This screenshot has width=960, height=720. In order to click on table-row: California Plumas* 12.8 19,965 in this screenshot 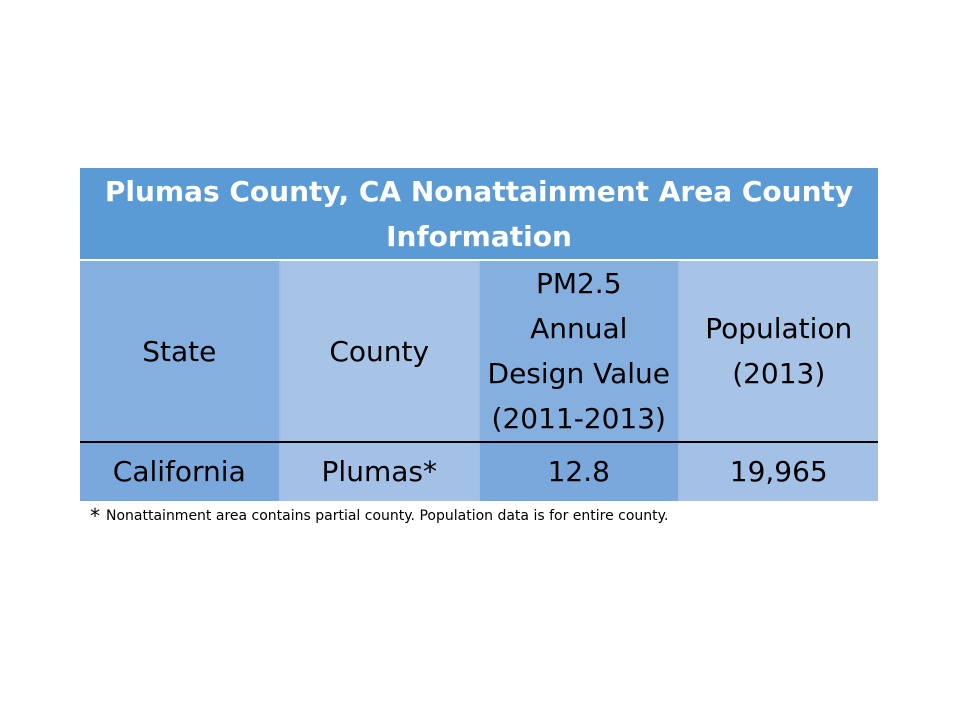, I will do `click(479, 471)`.